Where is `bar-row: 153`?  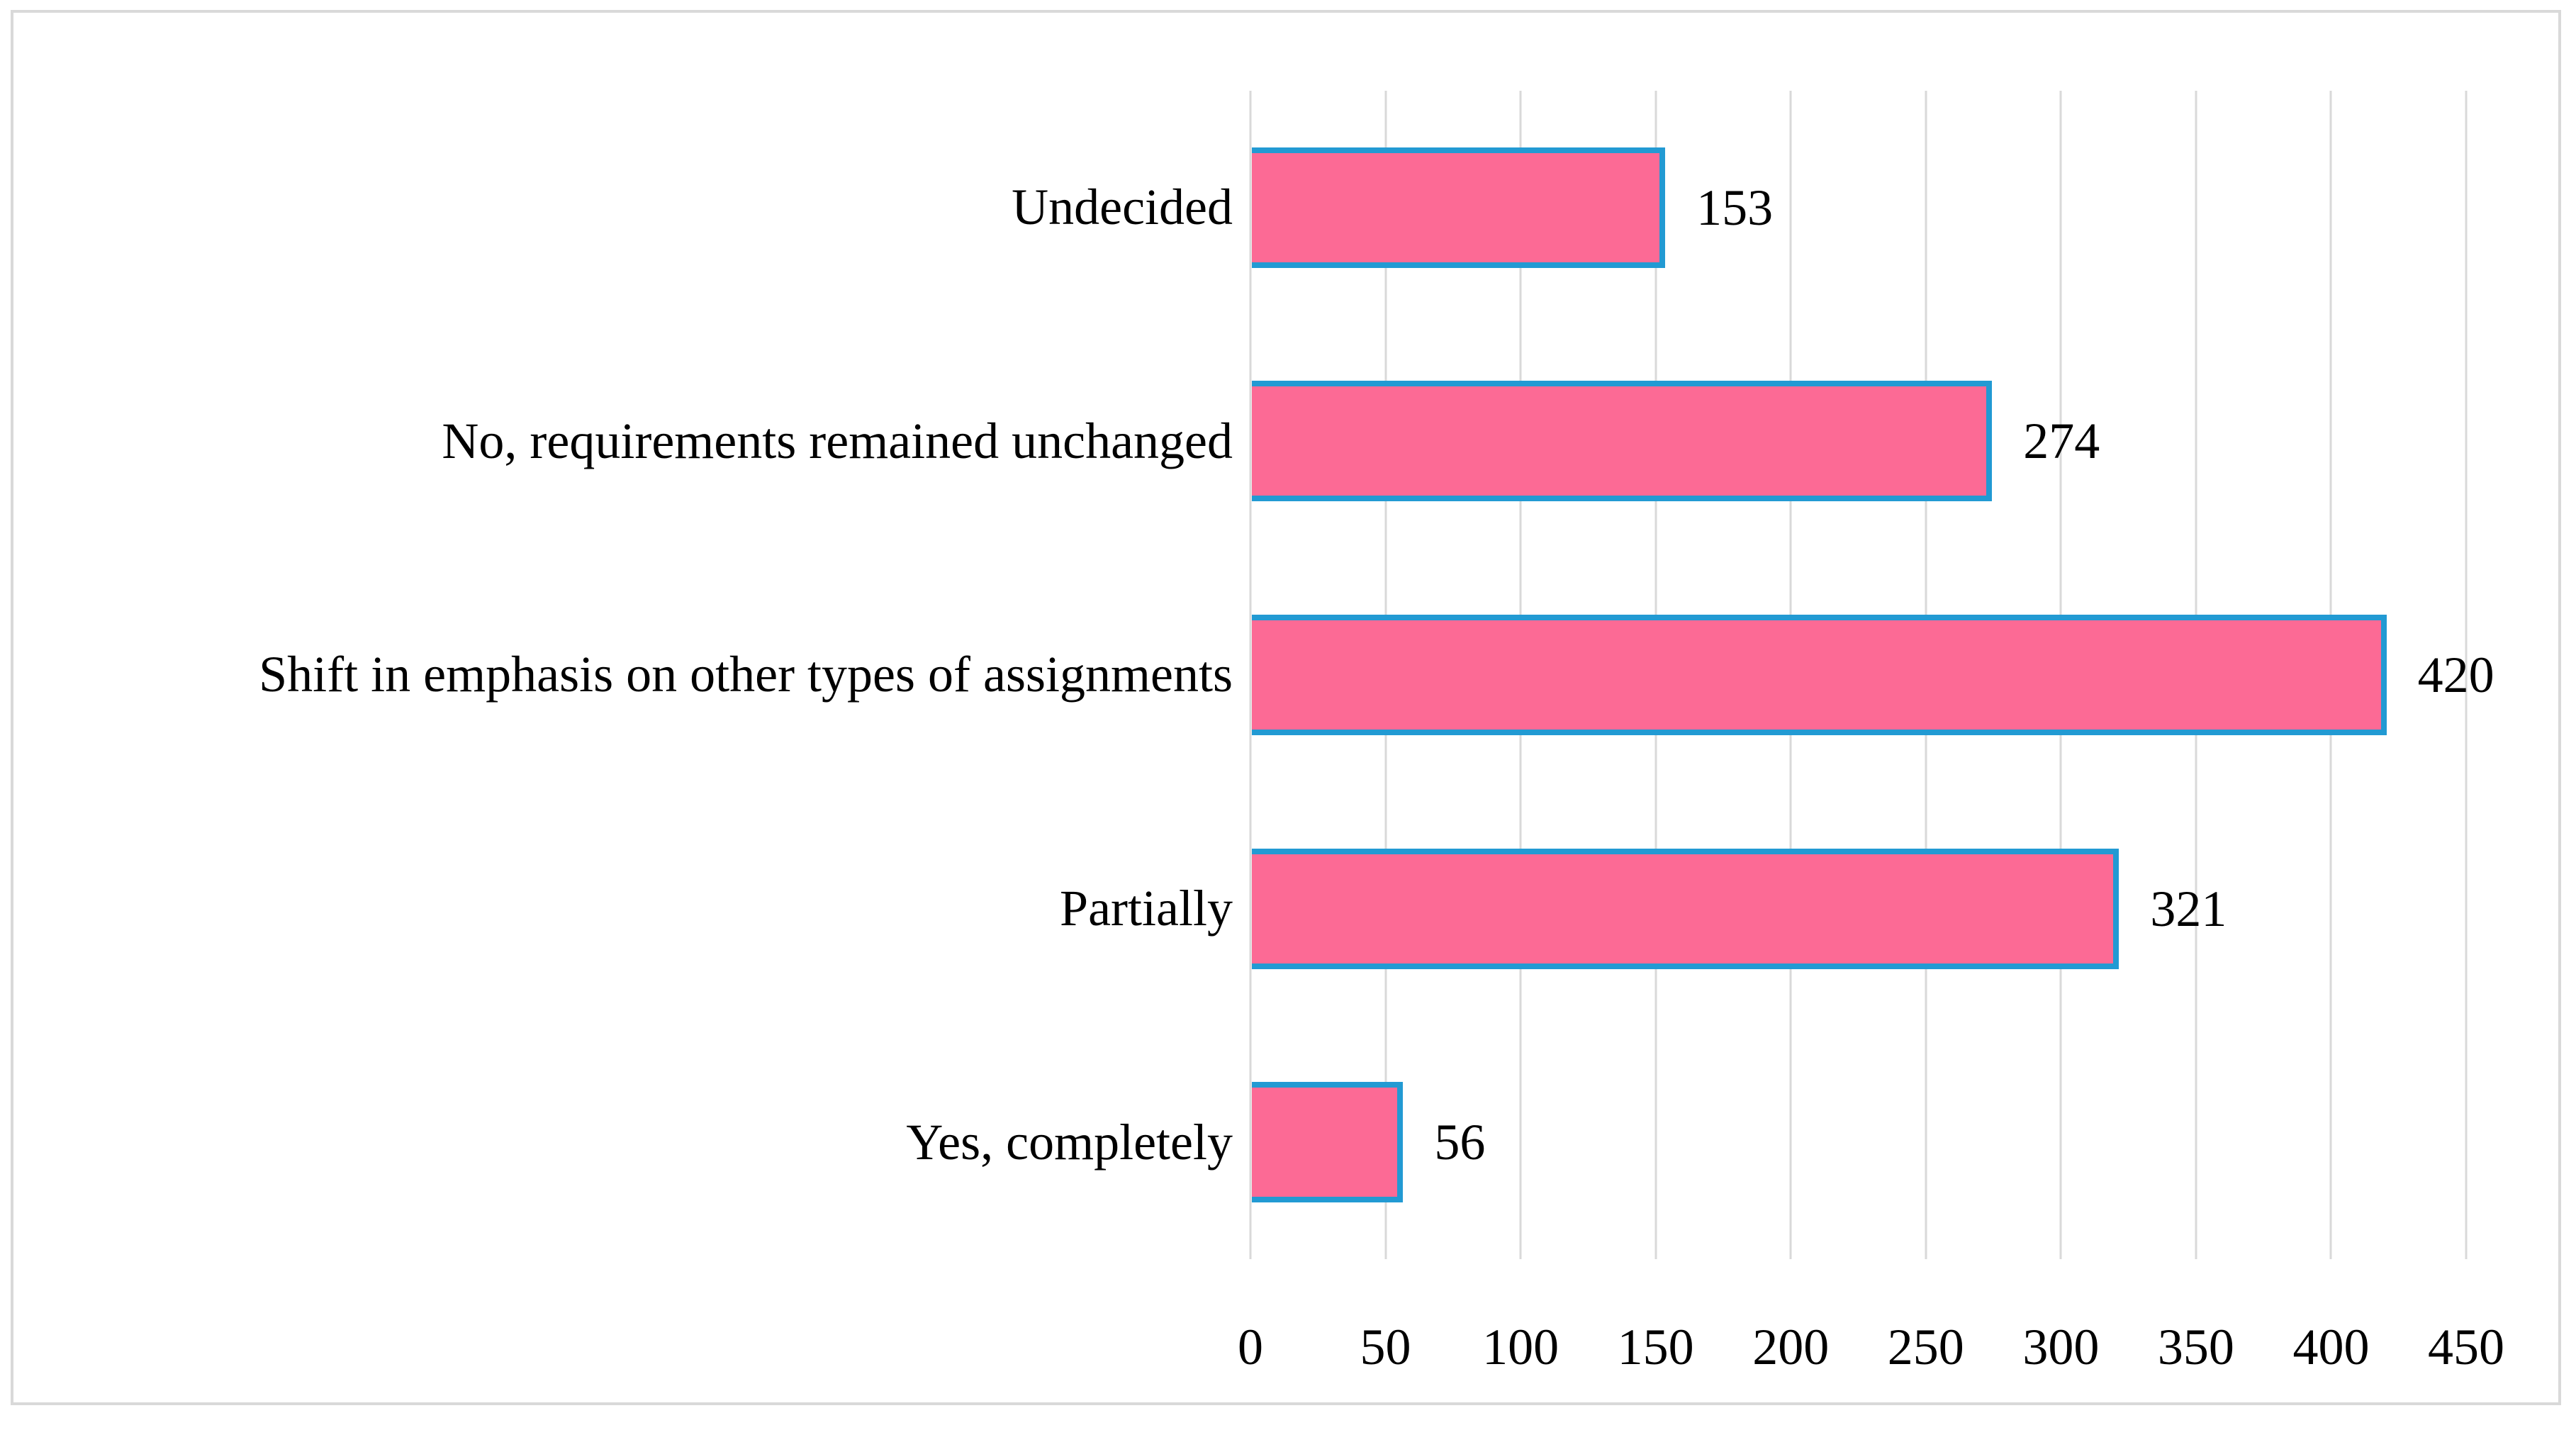
bar-row: 153 is located at coordinates (1858, 208).